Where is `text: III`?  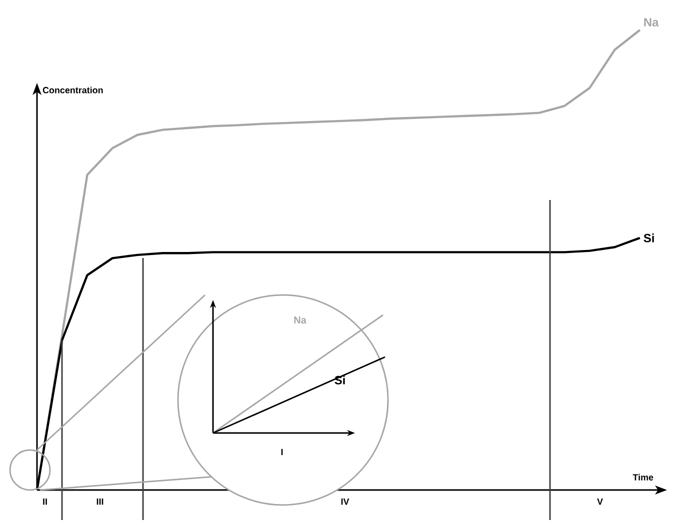 text: III is located at coordinates (100, 501).